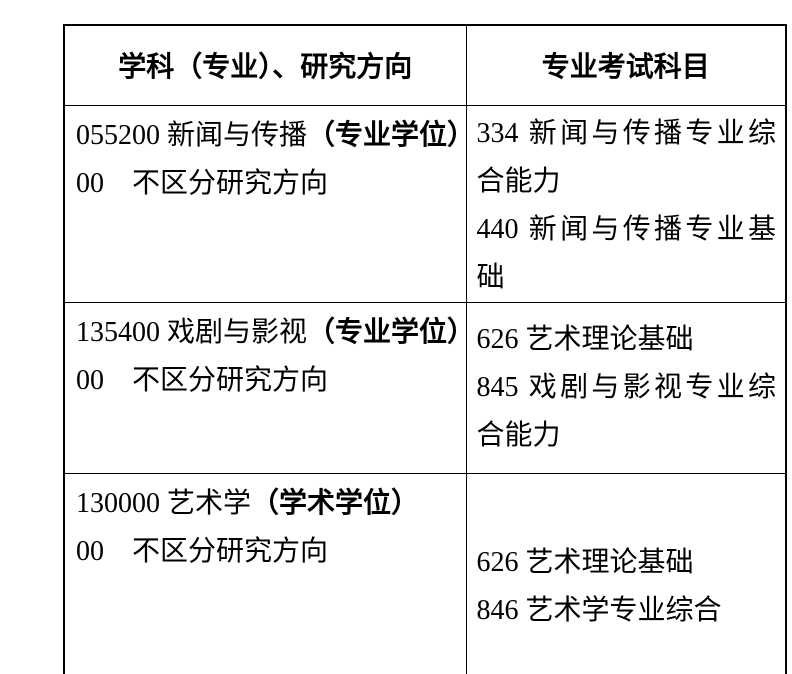 The image size is (792, 674). I want to click on table-header-row: 学科（专业）、研究方向 专业考试科目, so click(425, 65).